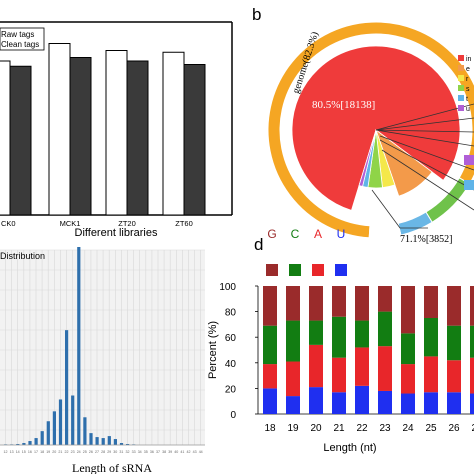 This screenshot has width=474, height=474. What do you see at coordinates (231, 338) in the screenshot?
I see `y-tick-label: 60` at bounding box center [231, 338].